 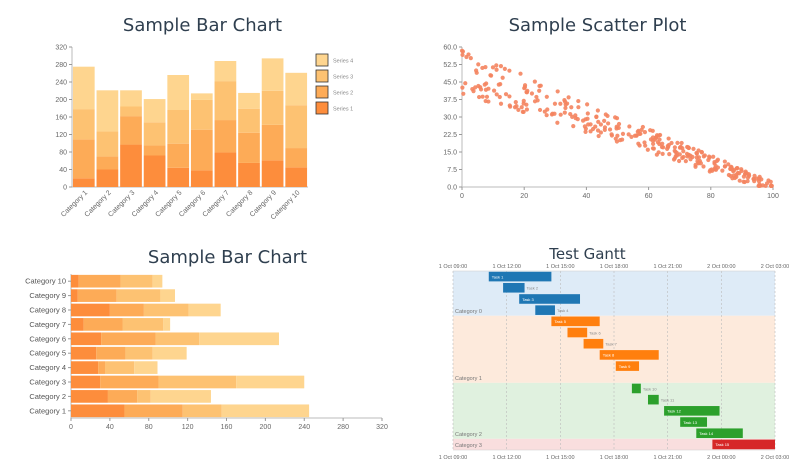 I want to click on gantt-task-label: Task 4, so click(x=563, y=310).